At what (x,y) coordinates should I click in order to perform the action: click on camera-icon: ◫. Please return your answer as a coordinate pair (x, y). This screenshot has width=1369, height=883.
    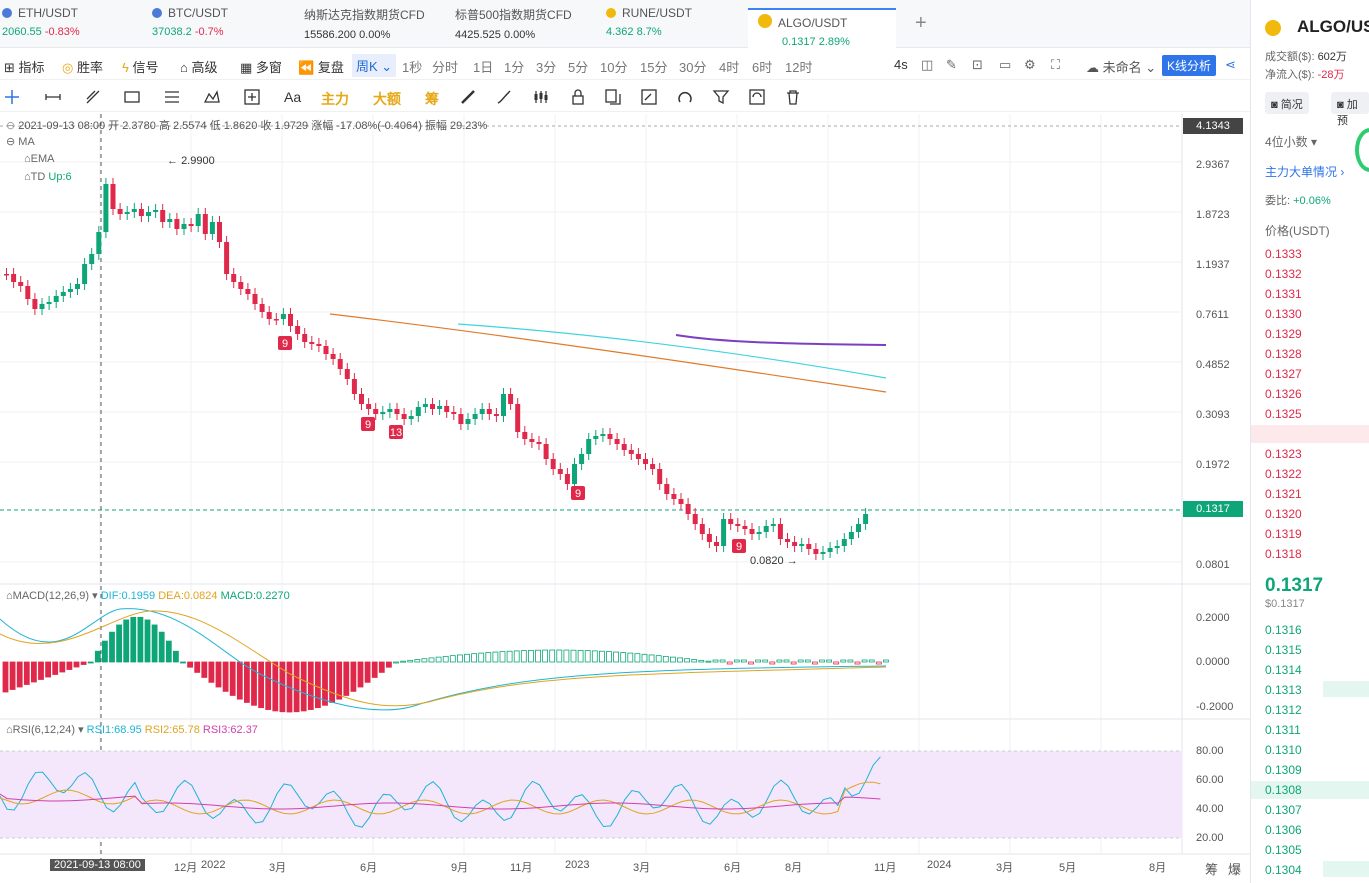
    Looking at the image, I should click on (927, 64).